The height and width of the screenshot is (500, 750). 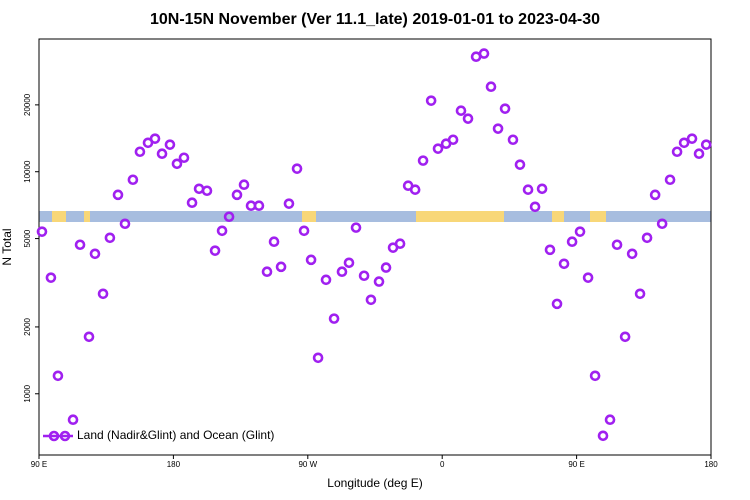 What do you see at coordinates (27, 393) in the screenshot?
I see `y-tick-label: 1000` at bounding box center [27, 393].